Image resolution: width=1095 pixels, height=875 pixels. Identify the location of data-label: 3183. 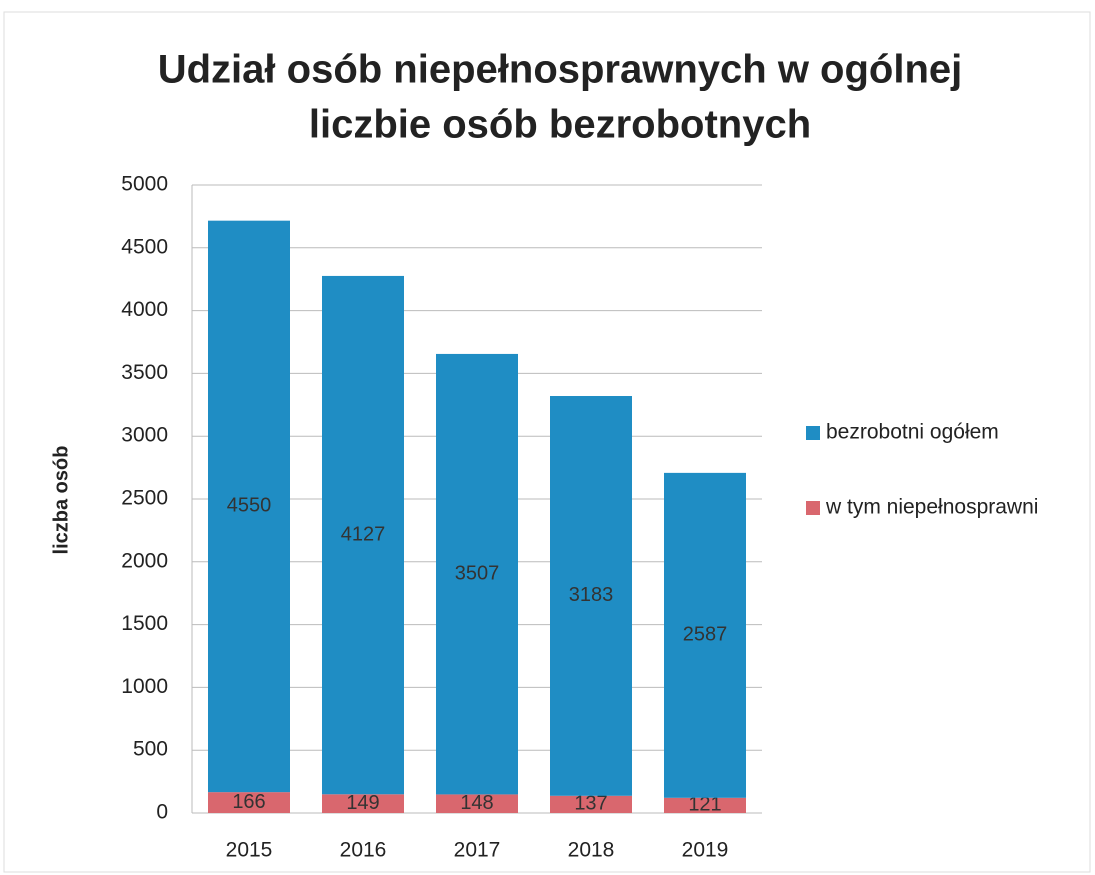
(591, 595).